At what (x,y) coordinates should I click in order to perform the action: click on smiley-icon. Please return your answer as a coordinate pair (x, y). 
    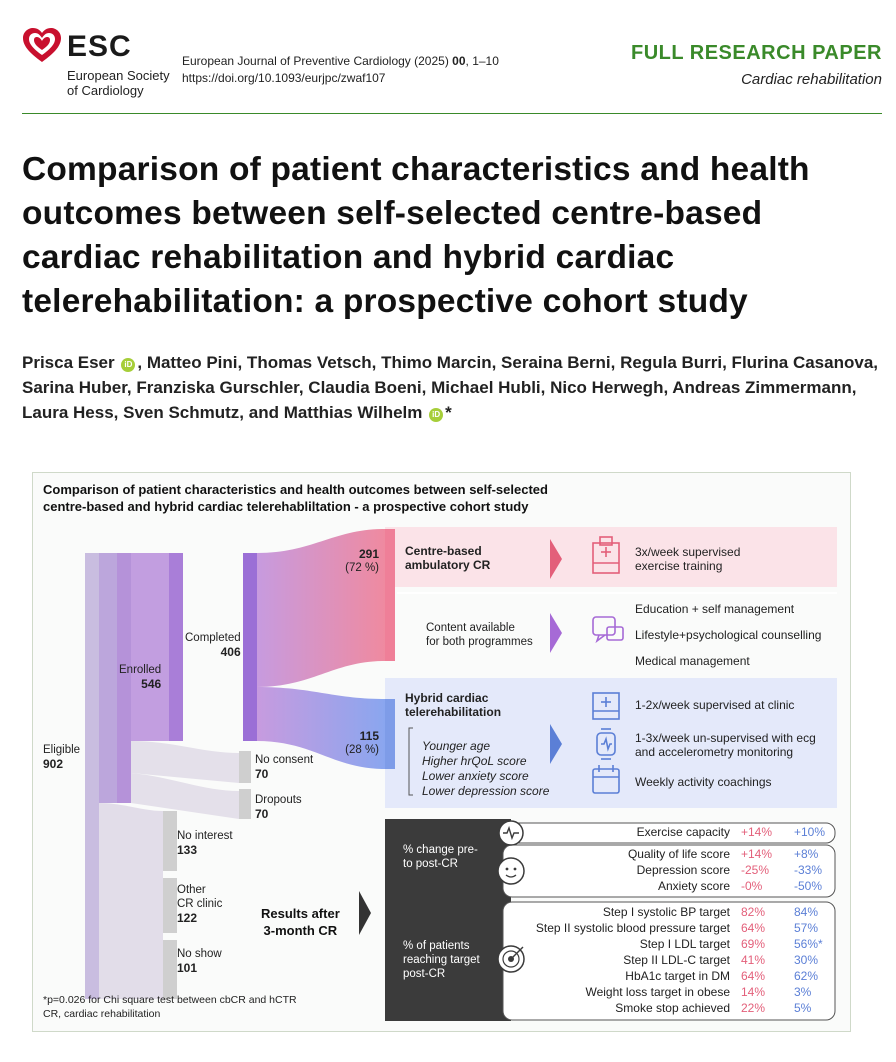
    Looking at the image, I should click on (511, 871).